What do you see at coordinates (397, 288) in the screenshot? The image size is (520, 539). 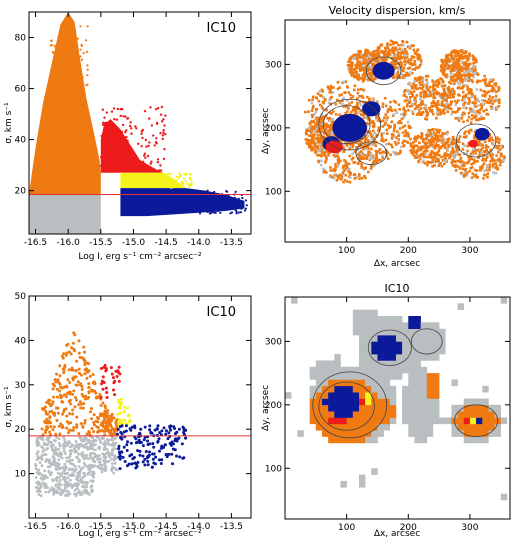 I see `p4-title: IC10` at bounding box center [397, 288].